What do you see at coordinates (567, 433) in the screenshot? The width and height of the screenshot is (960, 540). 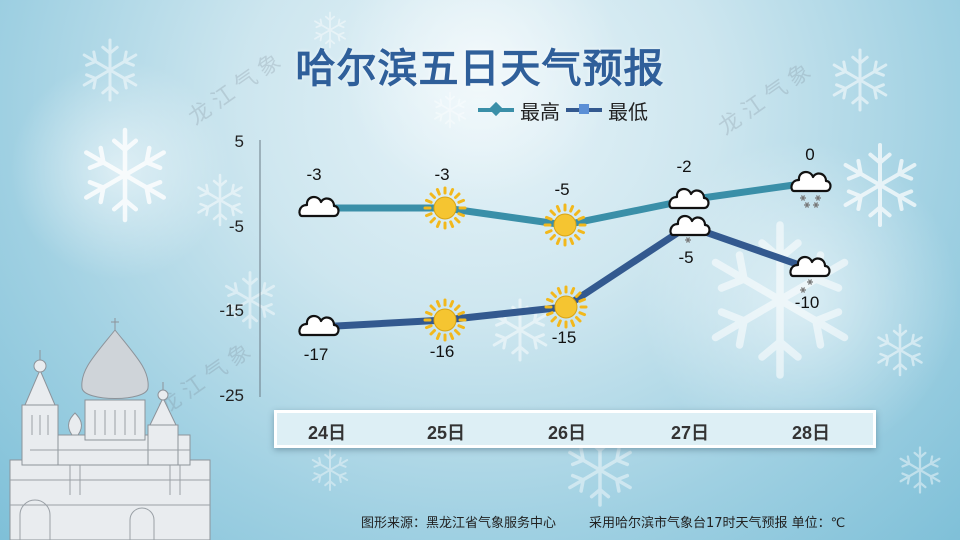 I see `date-label: 26日` at bounding box center [567, 433].